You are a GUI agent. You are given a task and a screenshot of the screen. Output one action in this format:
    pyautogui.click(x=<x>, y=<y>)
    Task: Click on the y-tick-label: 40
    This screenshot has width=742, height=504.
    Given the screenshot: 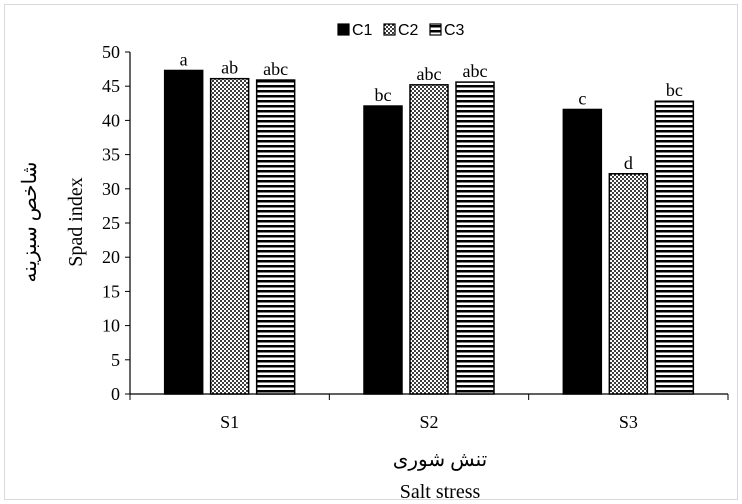 What is the action you would take?
    pyautogui.click(x=111, y=120)
    